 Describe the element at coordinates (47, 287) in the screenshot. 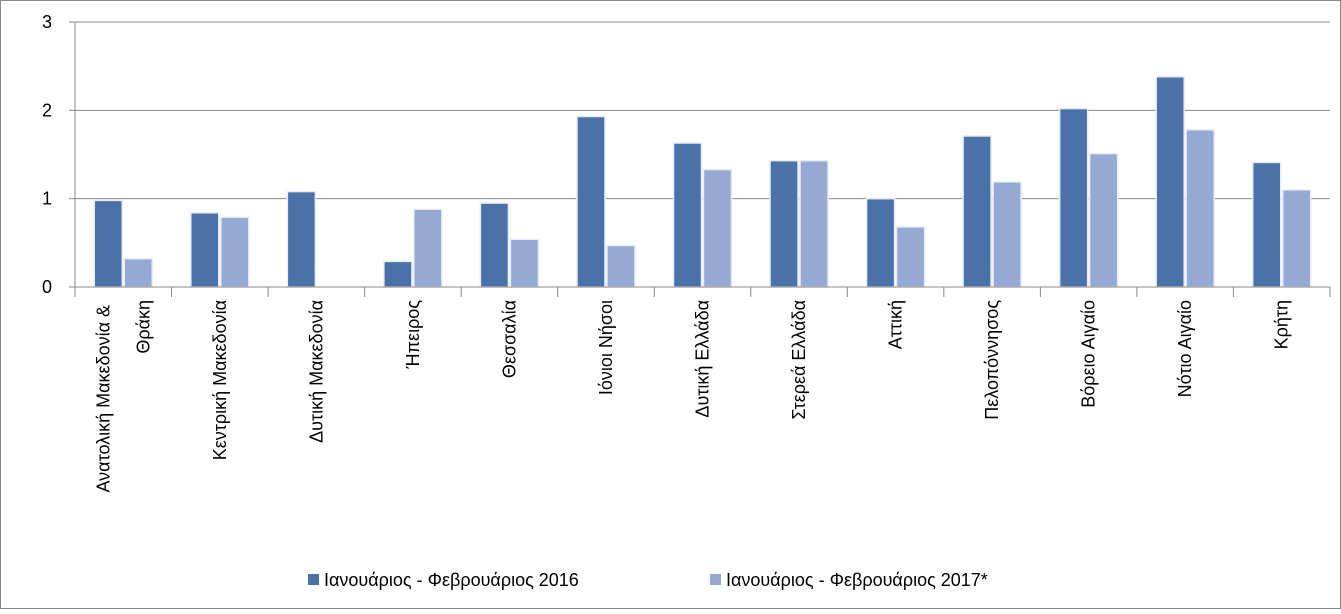

I see `y-tick-label: 0` at that location.